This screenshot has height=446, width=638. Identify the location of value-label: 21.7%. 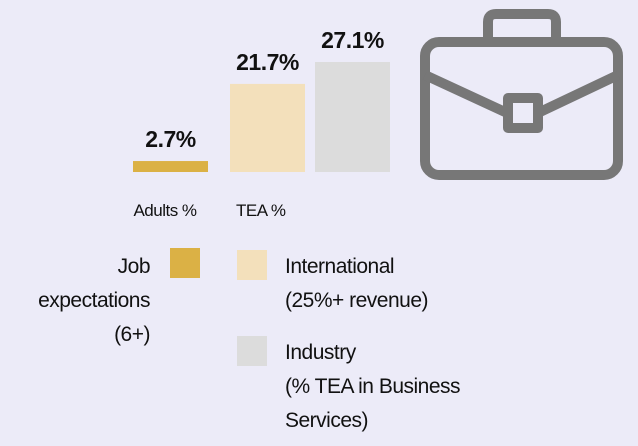
(267, 62).